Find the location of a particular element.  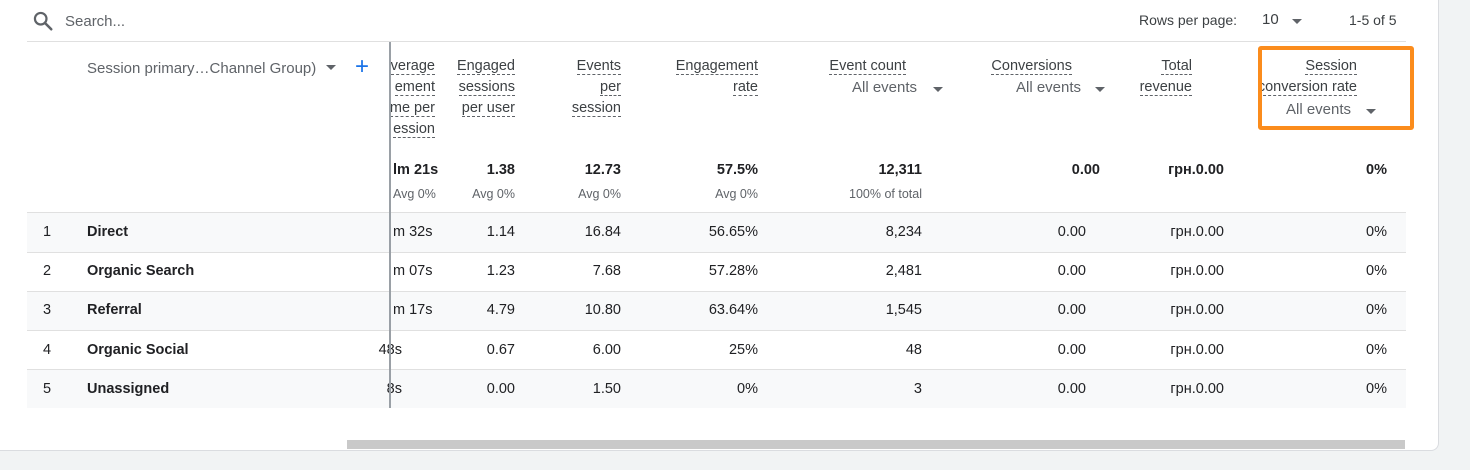

session-conversion-rate-header: Session conversion rate is located at coordinates (1307, 77).